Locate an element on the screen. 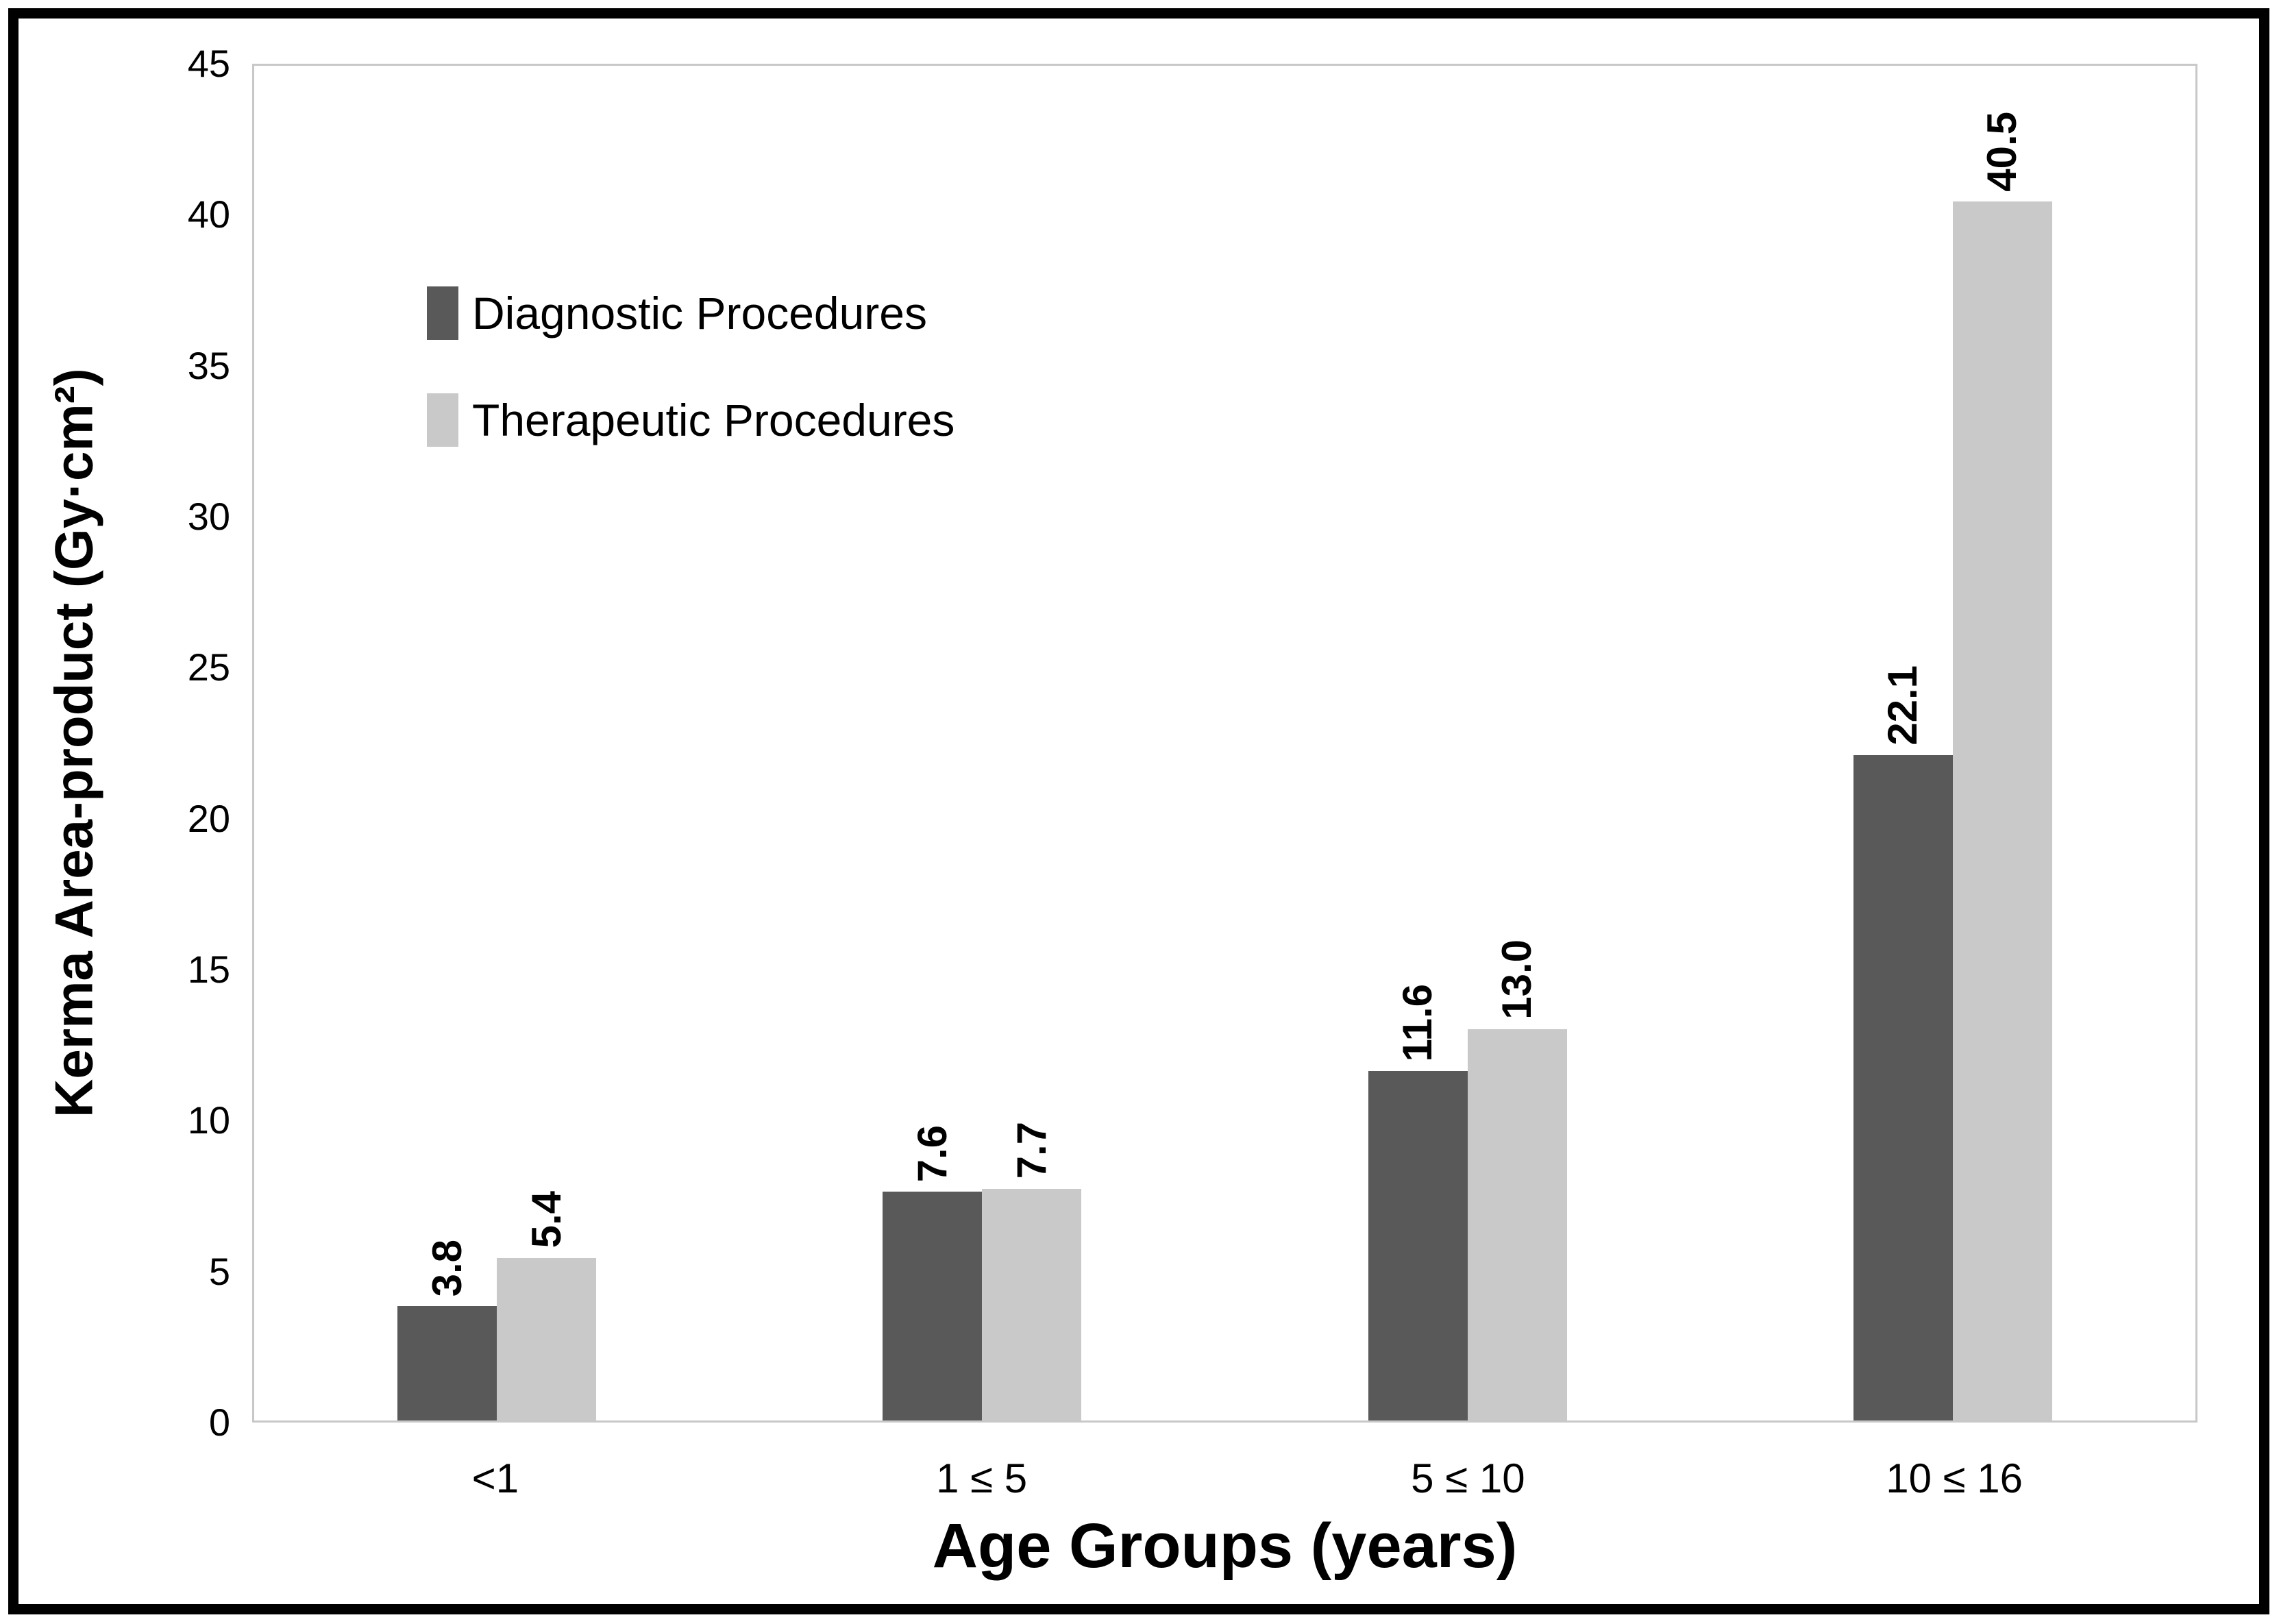 The image size is (2279, 1624). bar-value-label: 13.0 is located at coordinates (1517, 980).